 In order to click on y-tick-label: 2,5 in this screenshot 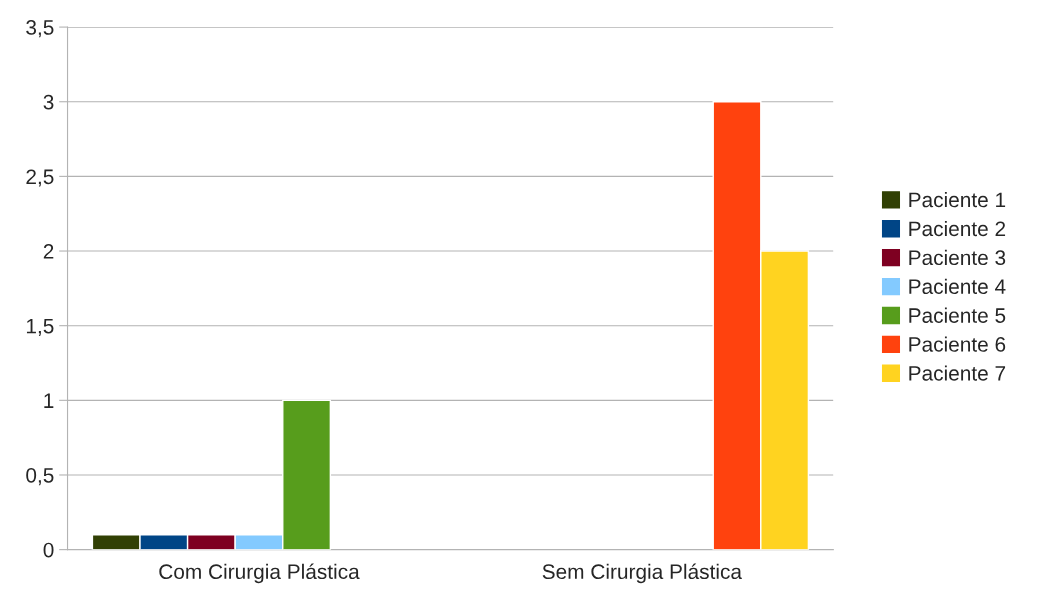, I will do `click(40, 178)`.